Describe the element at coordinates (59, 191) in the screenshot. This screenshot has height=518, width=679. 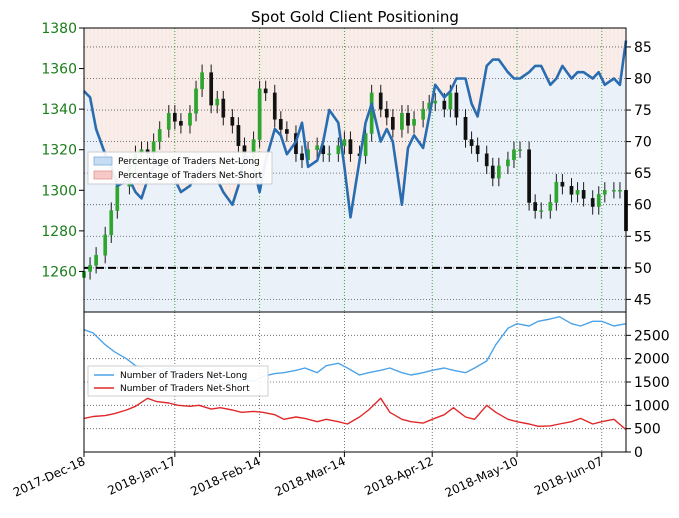
I see `left-tick-label: 1300` at that location.